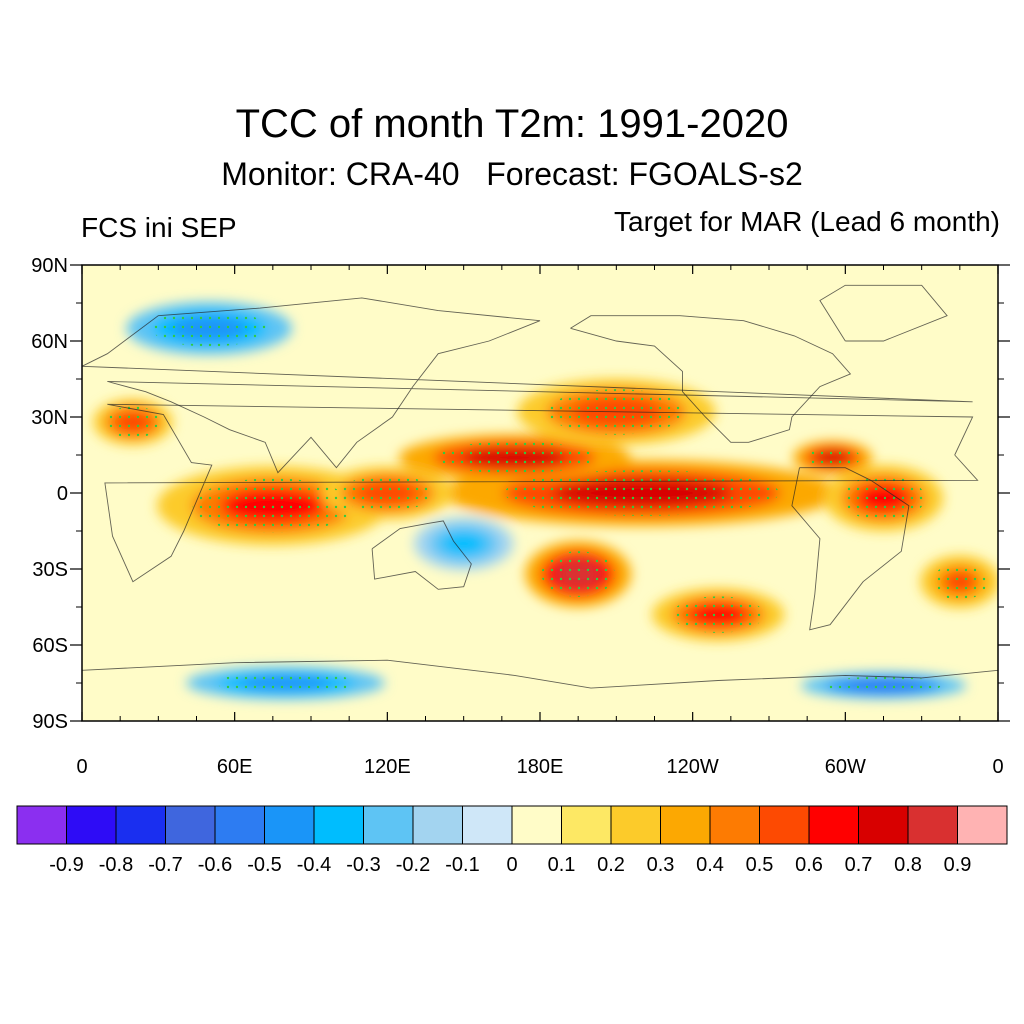 This screenshot has height=1024, width=1024. What do you see at coordinates (387, 767) in the screenshot?
I see `x-tick-label-2: 120E` at bounding box center [387, 767].